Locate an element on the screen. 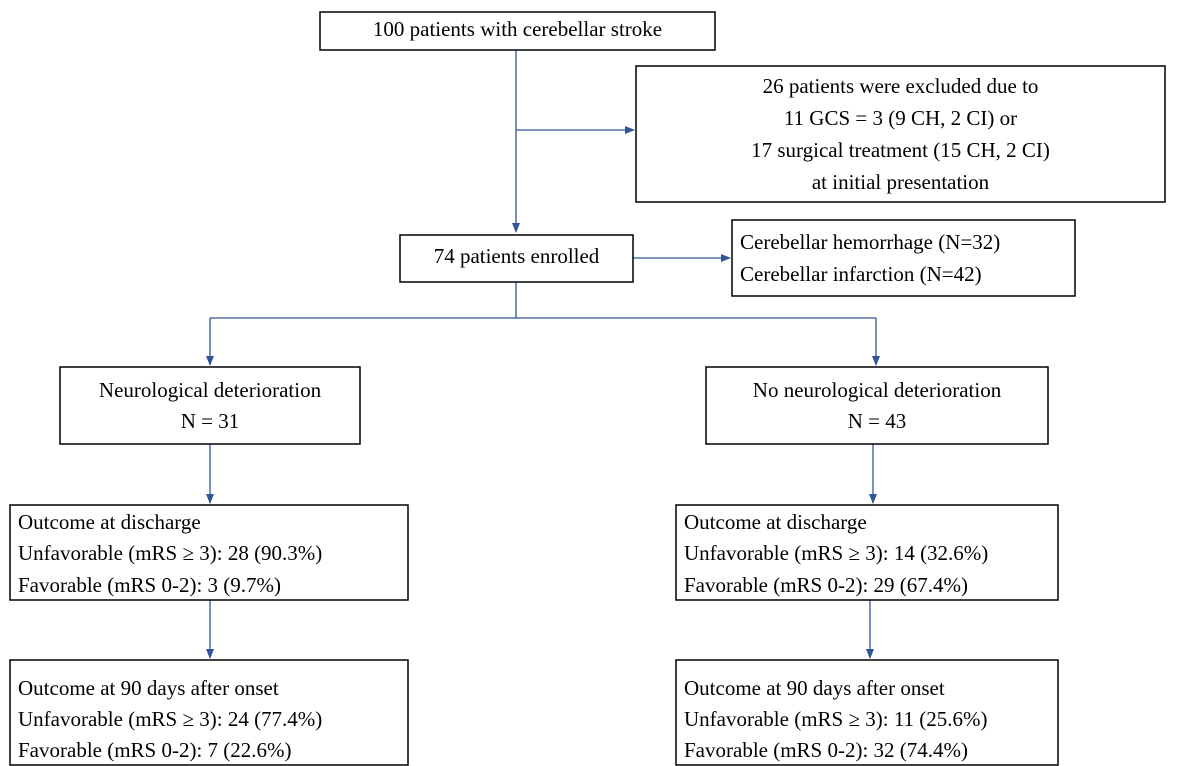 This screenshot has width=1181, height=766. box-text: Unfavorable (mRS ≥ 3): 28 (90.3%) is located at coordinates (170, 553).